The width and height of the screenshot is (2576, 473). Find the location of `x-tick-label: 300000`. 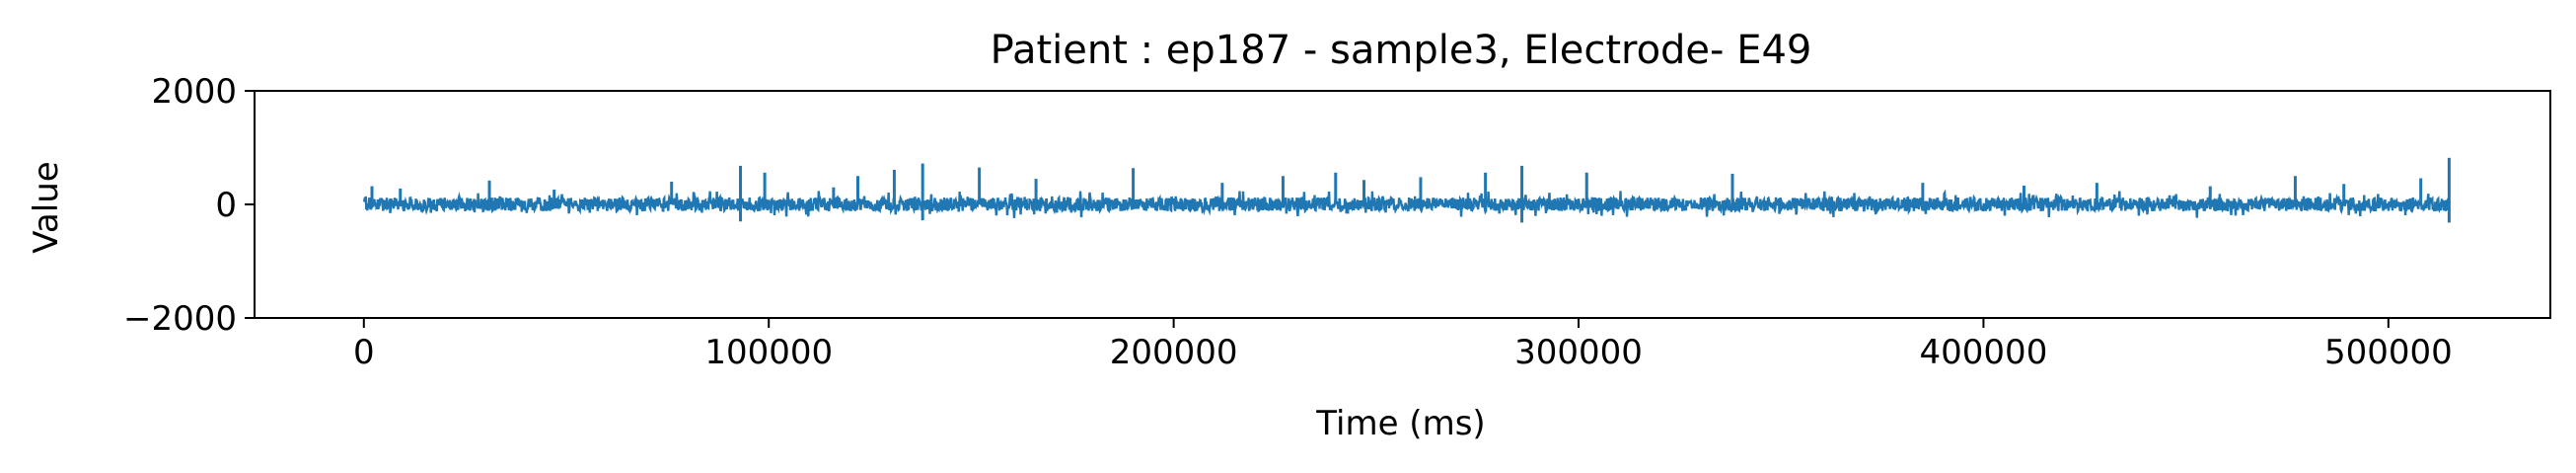

x-tick-label: 300000 is located at coordinates (1578, 352).